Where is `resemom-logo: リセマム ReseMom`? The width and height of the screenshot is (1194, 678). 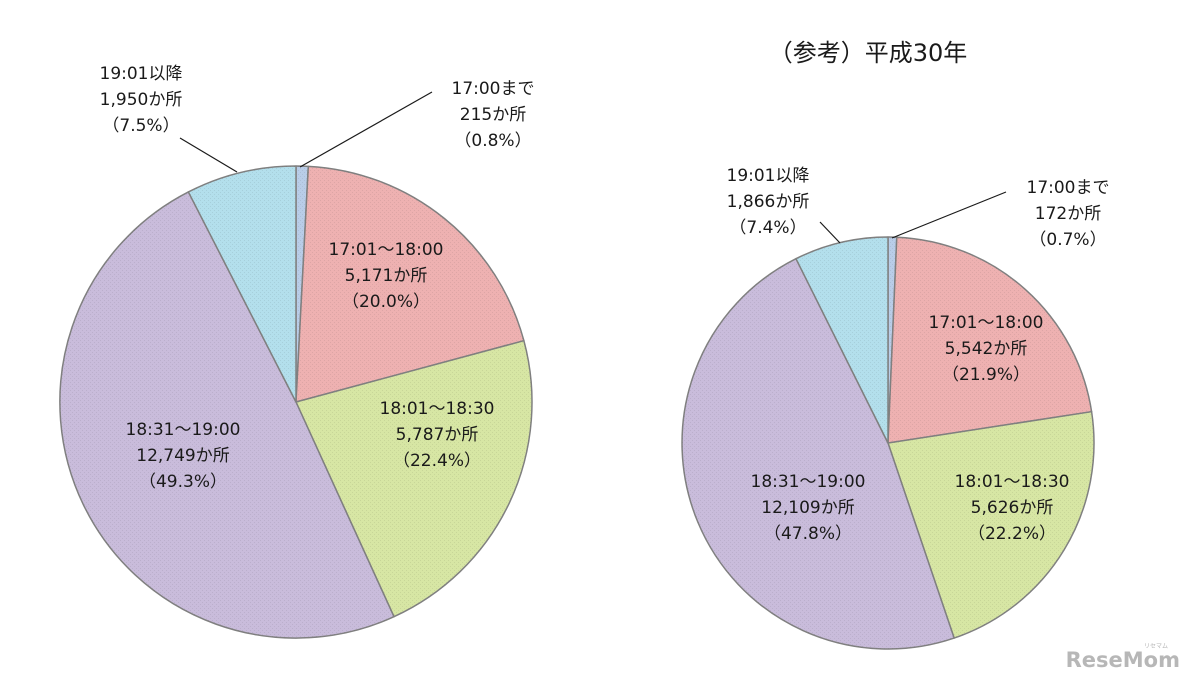 resemom-logo: リセマム ReseMom is located at coordinates (1123, 657).